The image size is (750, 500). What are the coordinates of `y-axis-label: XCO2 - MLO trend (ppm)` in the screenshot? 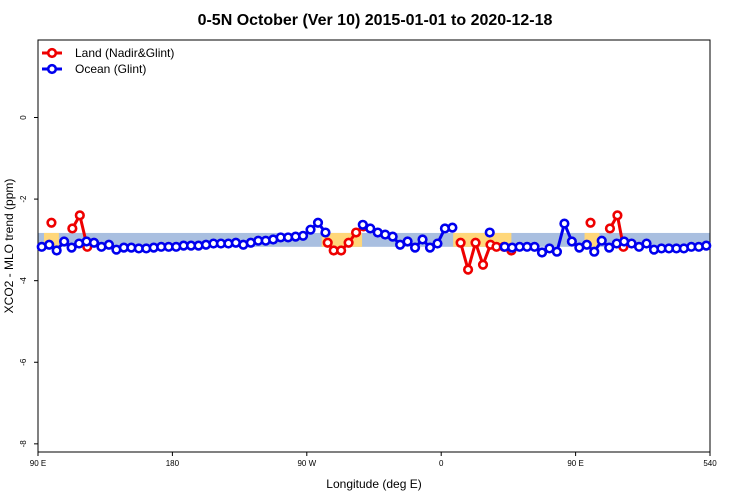 It's located at (9, 246).